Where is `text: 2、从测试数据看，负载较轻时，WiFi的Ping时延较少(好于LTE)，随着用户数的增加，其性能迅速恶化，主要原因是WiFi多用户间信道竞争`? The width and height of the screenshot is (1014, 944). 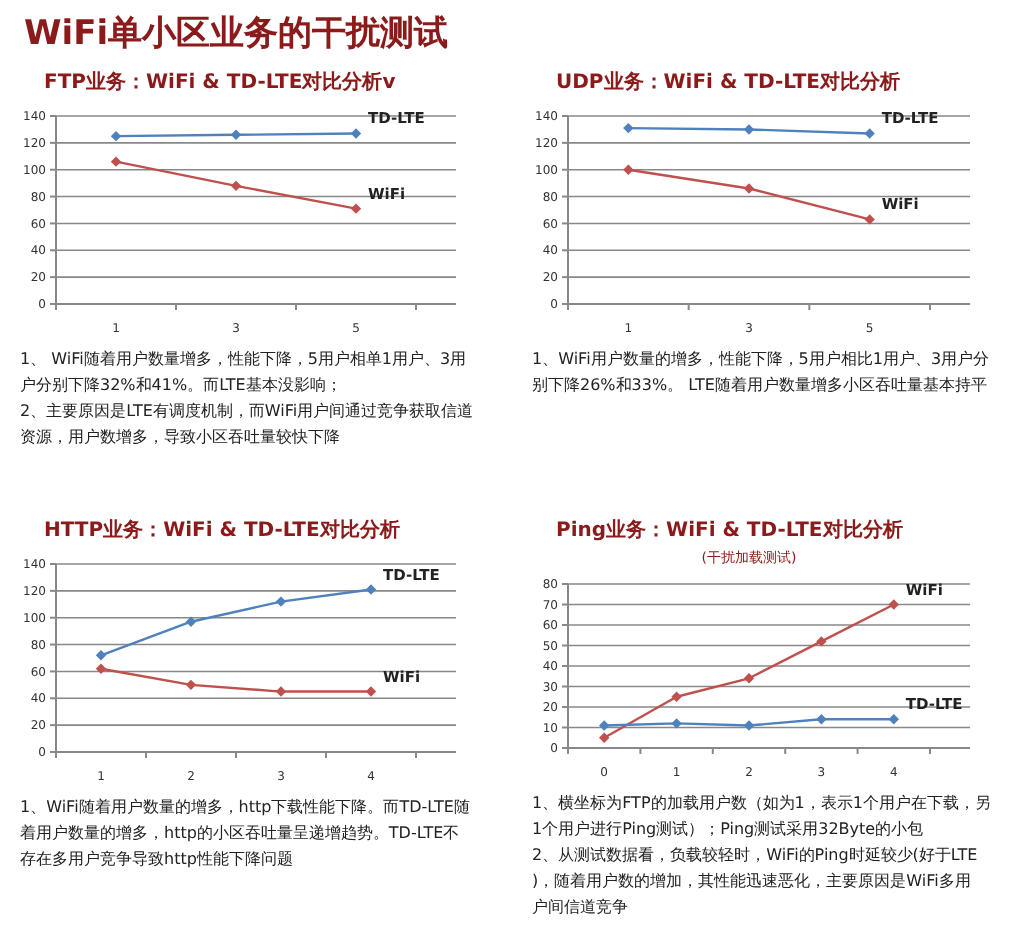
text: 2、从测试数据看，负载较轻时，WiFi的Ping时延较少(好于LTE)，随着用户数的增加，其性能迅速恶化，主要原因是WiFi多用户间信道竞争 is located at coordinates (755, 881).